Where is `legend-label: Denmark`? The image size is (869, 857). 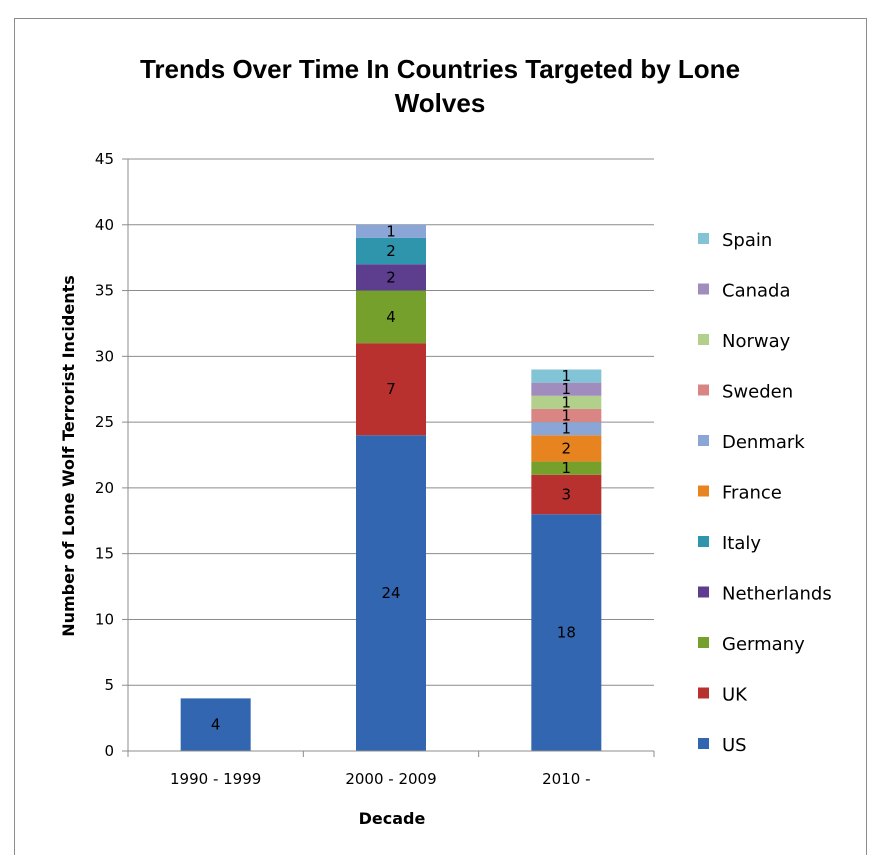 legend-label: Denmark is located at coordinates (763, 442).